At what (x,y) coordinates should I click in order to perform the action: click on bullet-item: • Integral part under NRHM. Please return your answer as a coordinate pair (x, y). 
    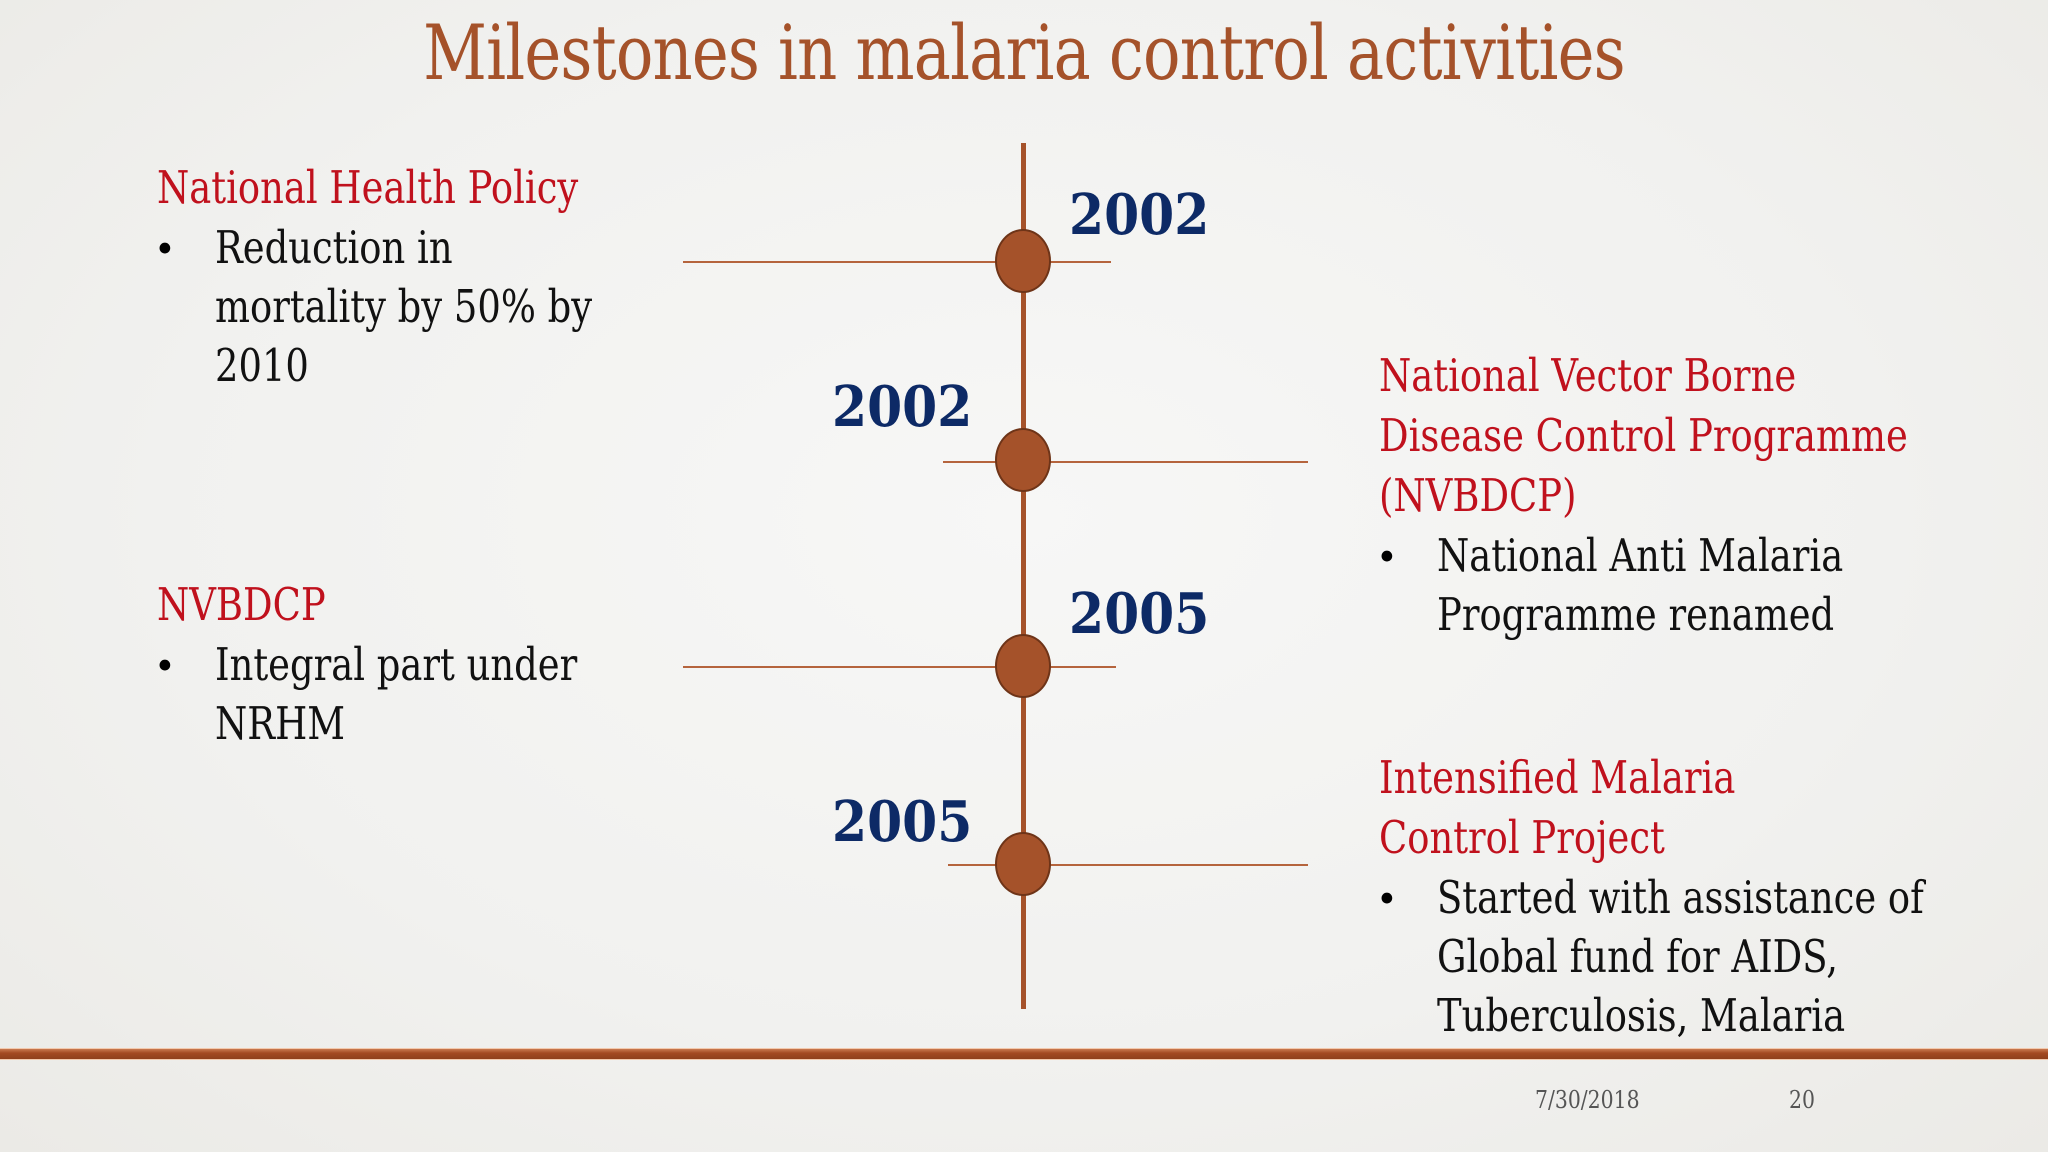
    Looking at the image, I should click on (407, 694).